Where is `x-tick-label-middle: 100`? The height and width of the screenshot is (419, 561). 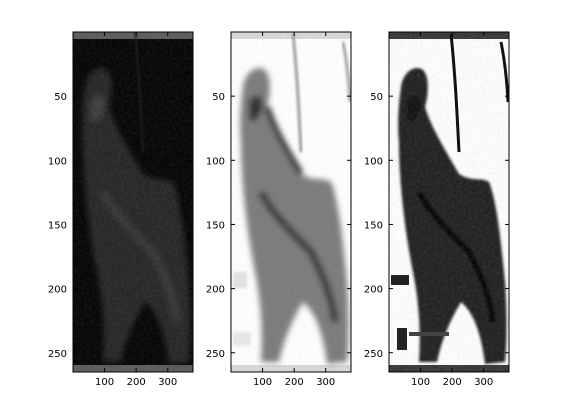
x-tick-label-middle: 100 is located at coordinates (262, 382).